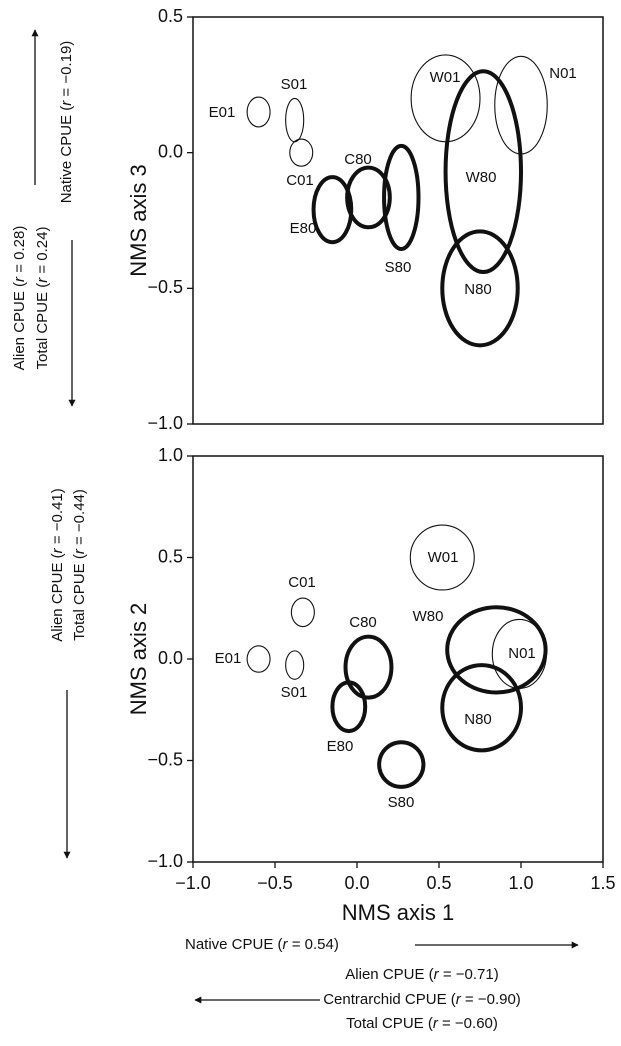  I want to click on y-axis-title: NMS axis 3, so click(138, 220).